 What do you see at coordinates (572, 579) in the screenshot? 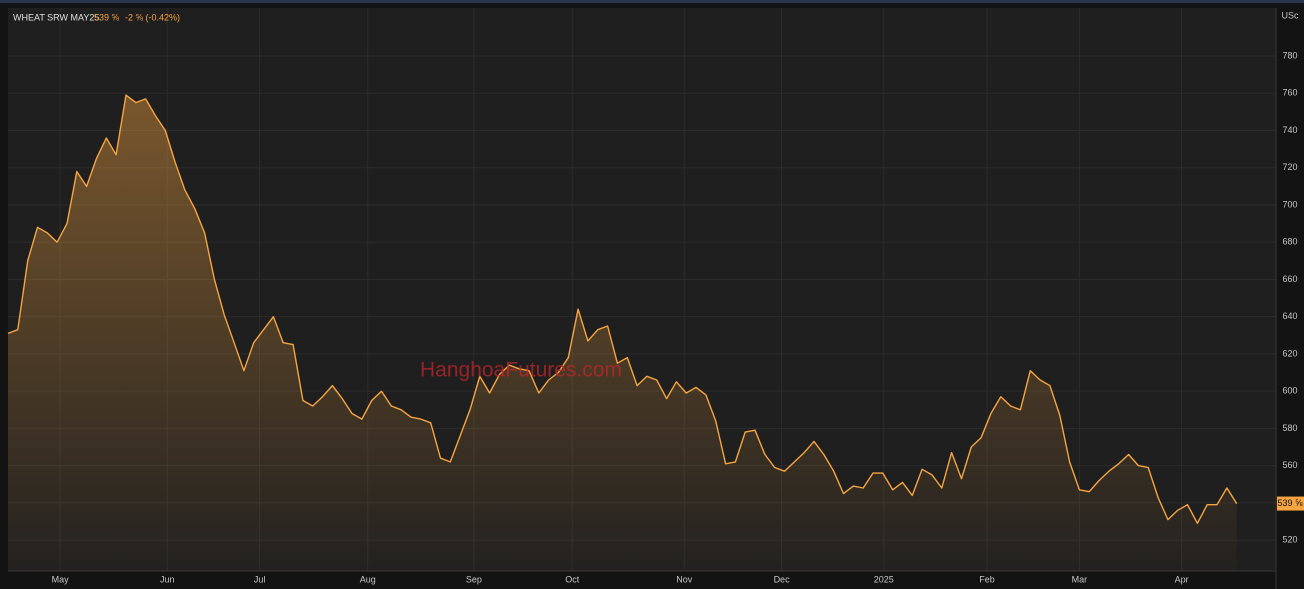
I see `x-tick-label: Oct` at bounding box center [572, 579].